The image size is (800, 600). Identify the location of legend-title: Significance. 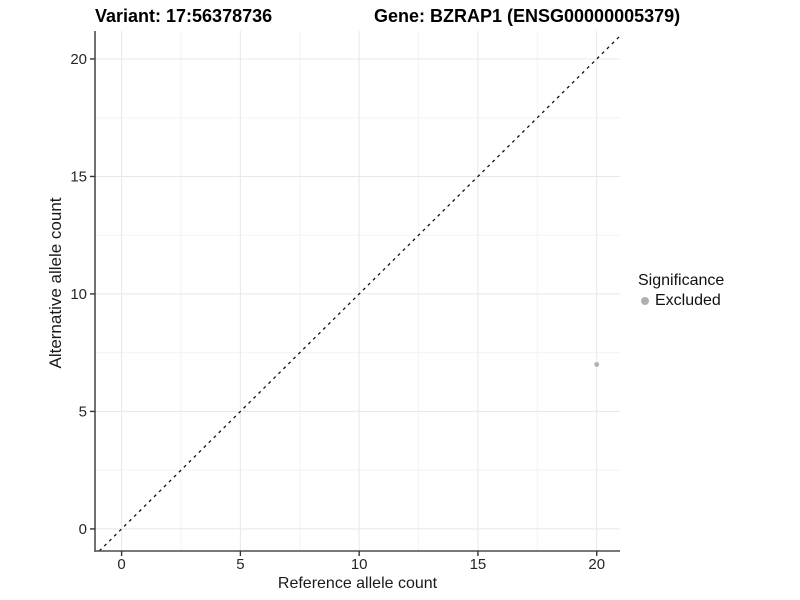
(681, 280).